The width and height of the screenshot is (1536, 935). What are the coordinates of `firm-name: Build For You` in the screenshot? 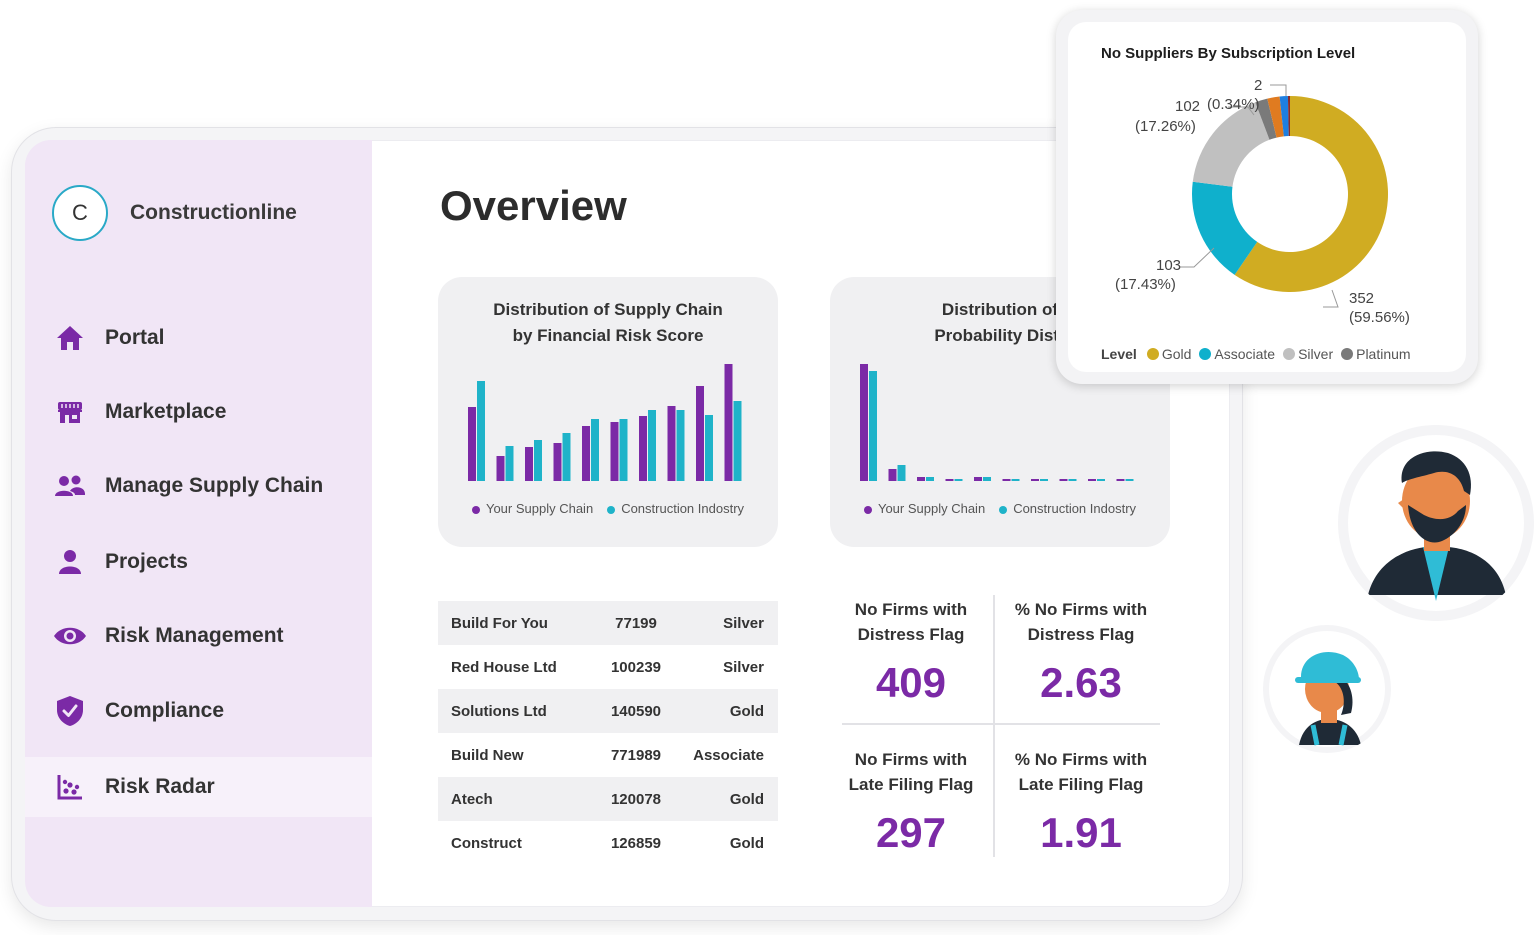 It's located at (514, 623).